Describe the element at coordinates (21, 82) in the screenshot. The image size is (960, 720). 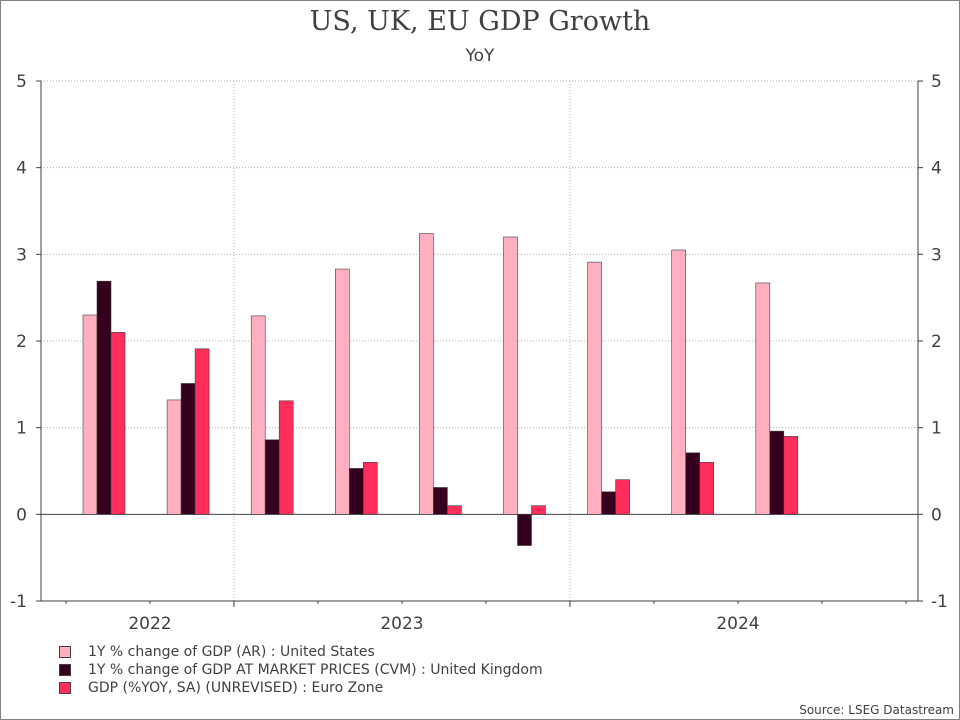
I see `y-tick-label-left: 5` at that location.